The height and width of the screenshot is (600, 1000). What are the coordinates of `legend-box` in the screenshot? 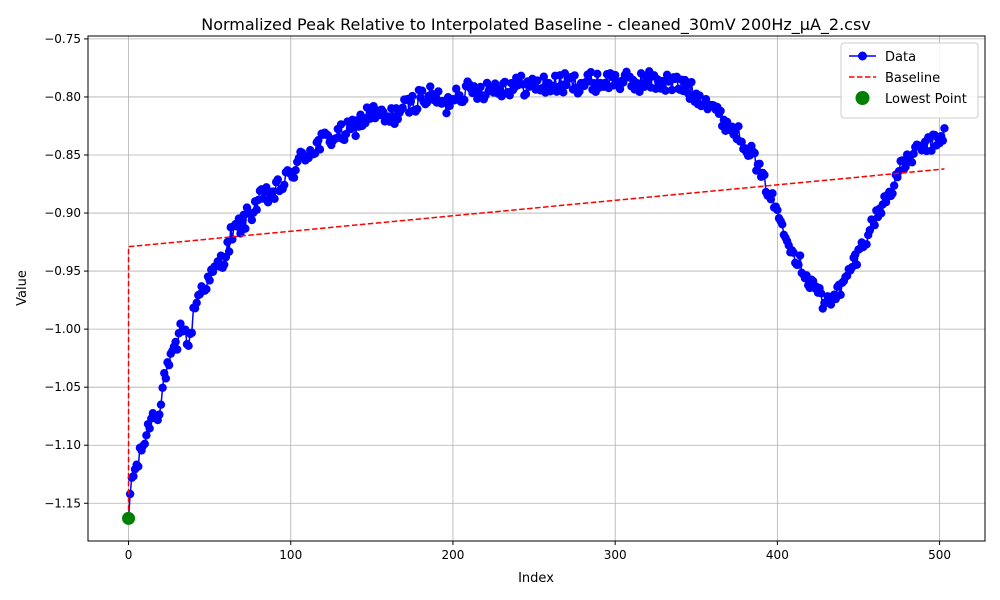 It's located at (909, 80).